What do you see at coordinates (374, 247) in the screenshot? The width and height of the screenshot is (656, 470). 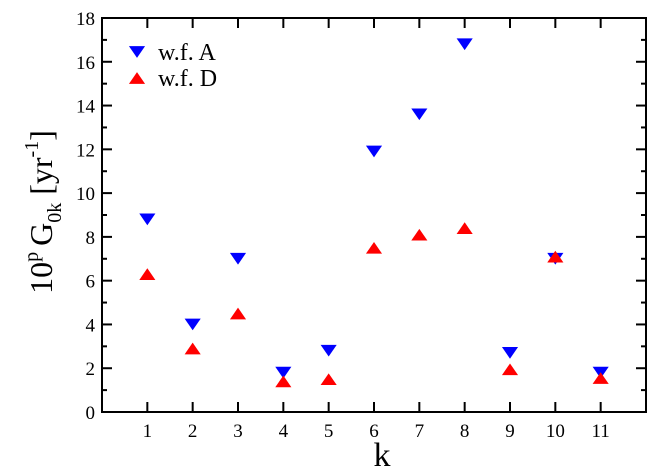 I see `point-series-2-k6` at bounding box center [374, 247].